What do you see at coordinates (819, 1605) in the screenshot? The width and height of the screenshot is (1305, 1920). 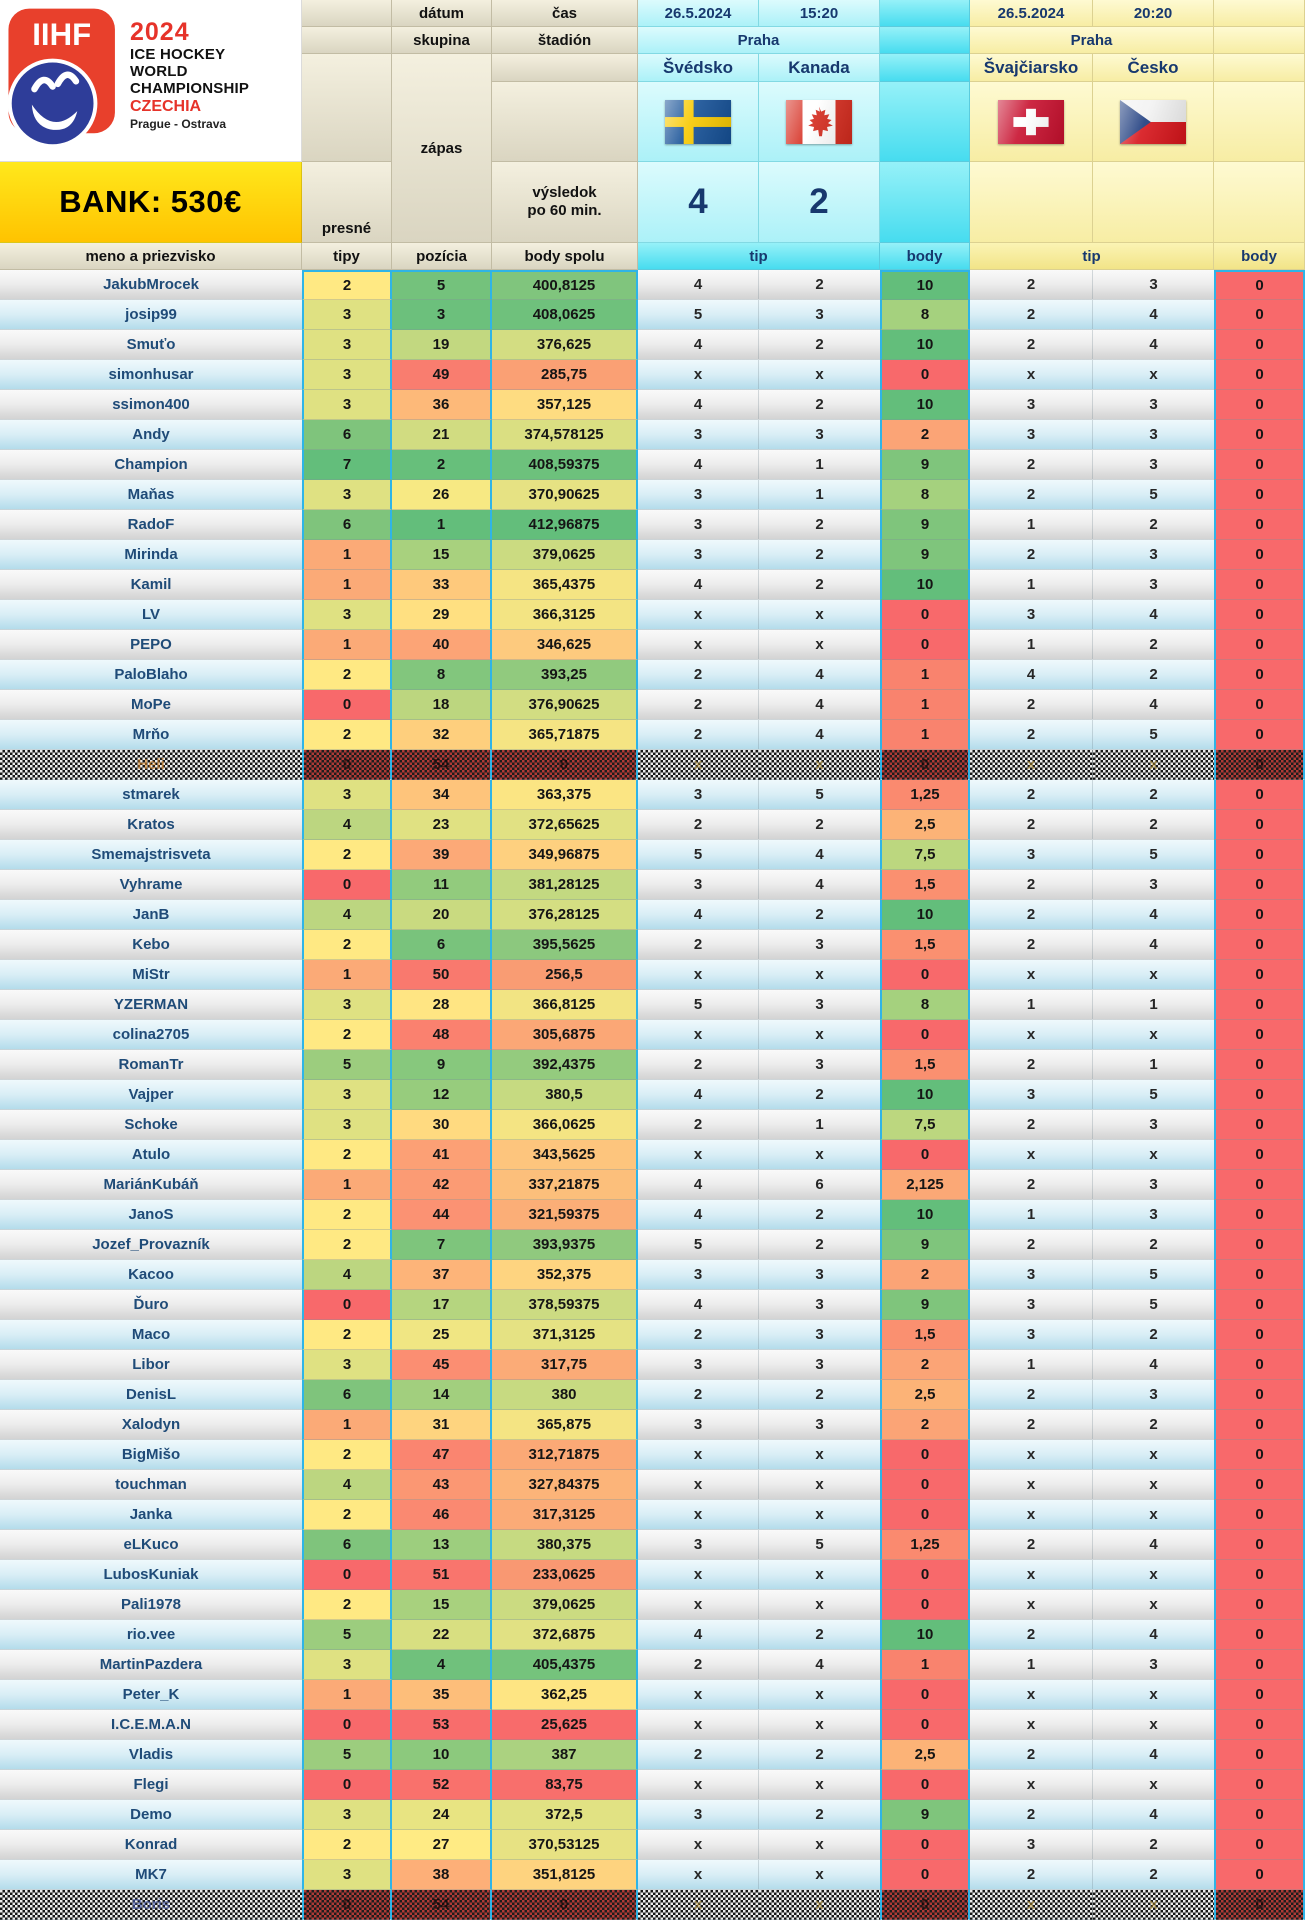 I see `match1-tip-away-cell: x` at bounding box center [819, 1605].